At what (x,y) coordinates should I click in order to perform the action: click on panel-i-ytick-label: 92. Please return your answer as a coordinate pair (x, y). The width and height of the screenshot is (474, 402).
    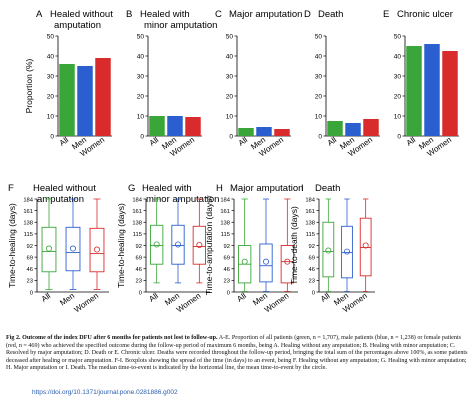
    Looking at the image, I should click on (312, 247).